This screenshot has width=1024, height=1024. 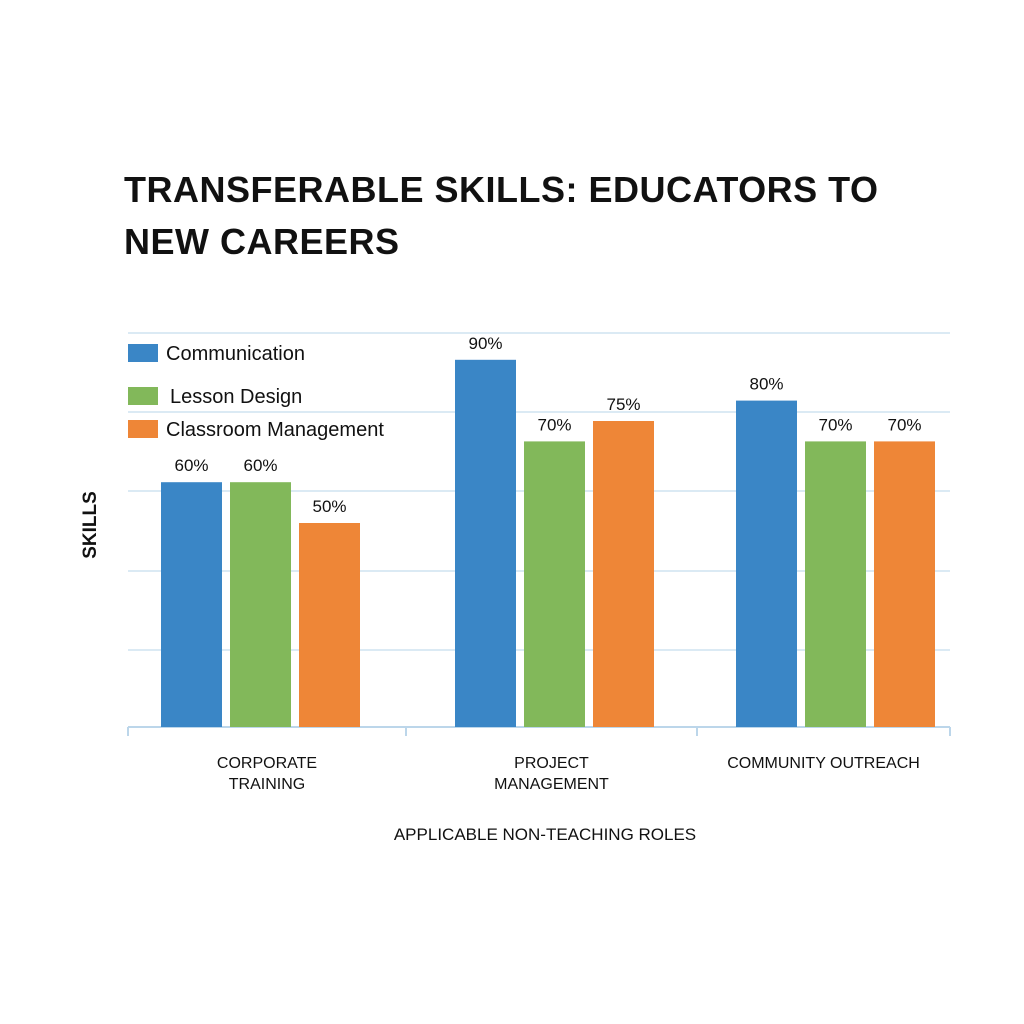 I want to click on data-labels: 60% 90% 80% 60% 70% 70% 50% 75% 70%, so click(x=547, y=425).